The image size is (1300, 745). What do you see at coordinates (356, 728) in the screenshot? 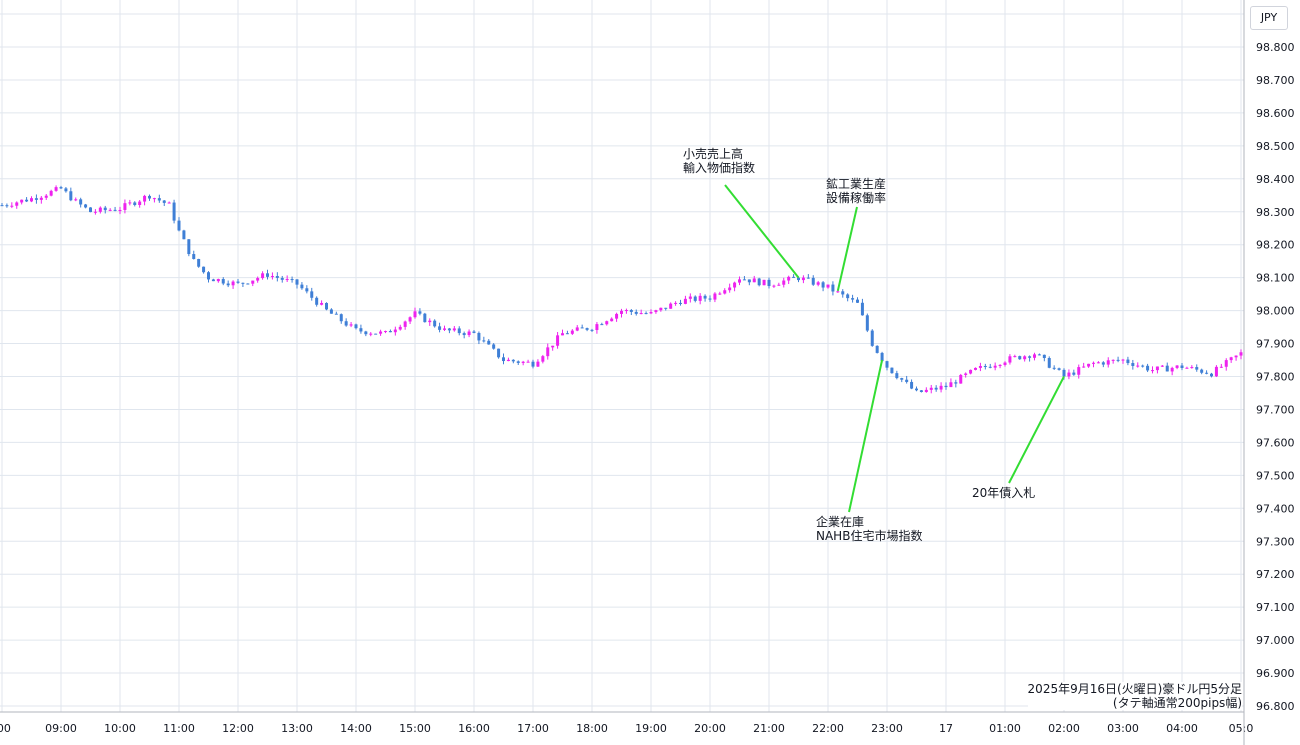
I see `x-tick-label: 14:00` at bounding box center [356, 728].